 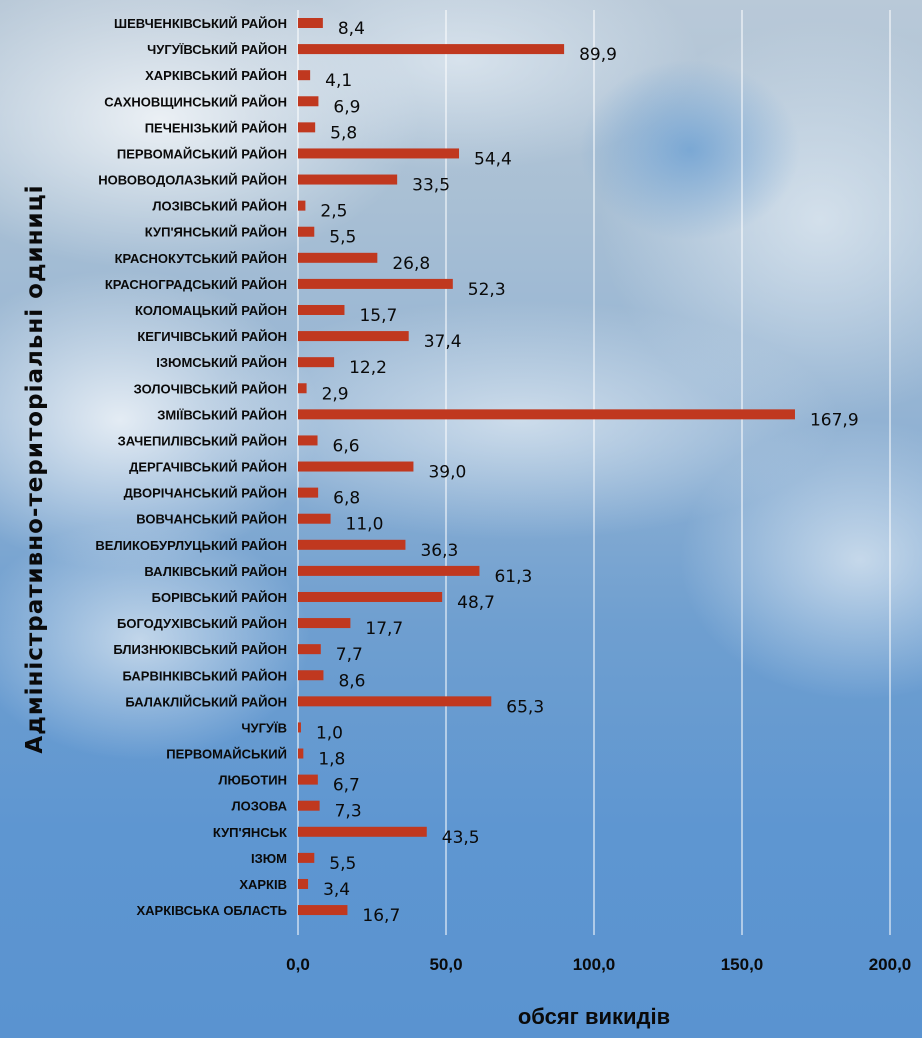 I want to click on data-label: 52,3, so click(x=487, y=290).